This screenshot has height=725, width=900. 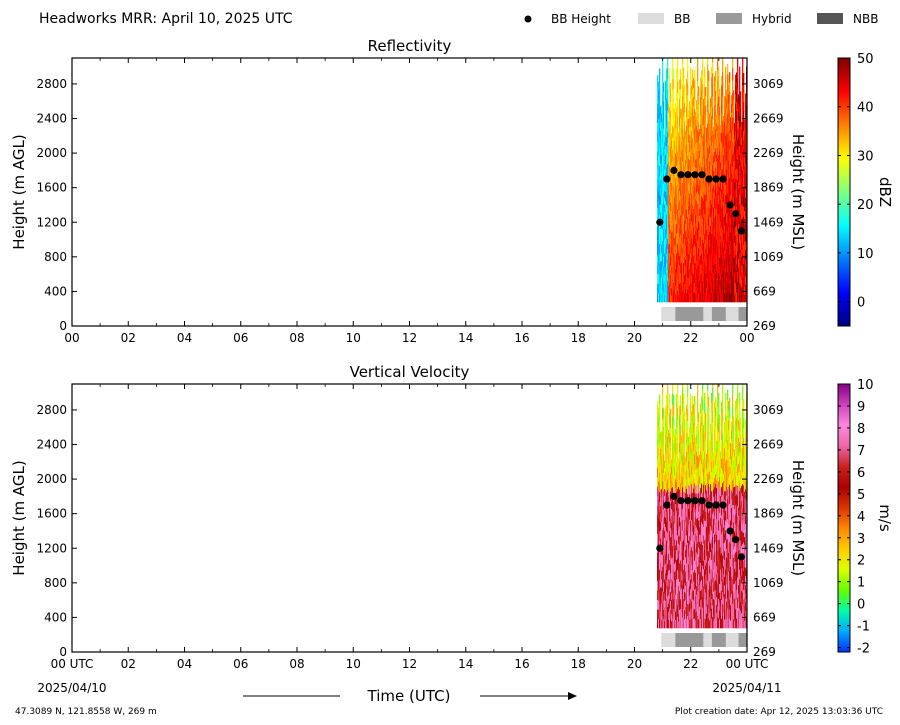 I want to click on colorbar-gradient, so click(x=844, y=192).